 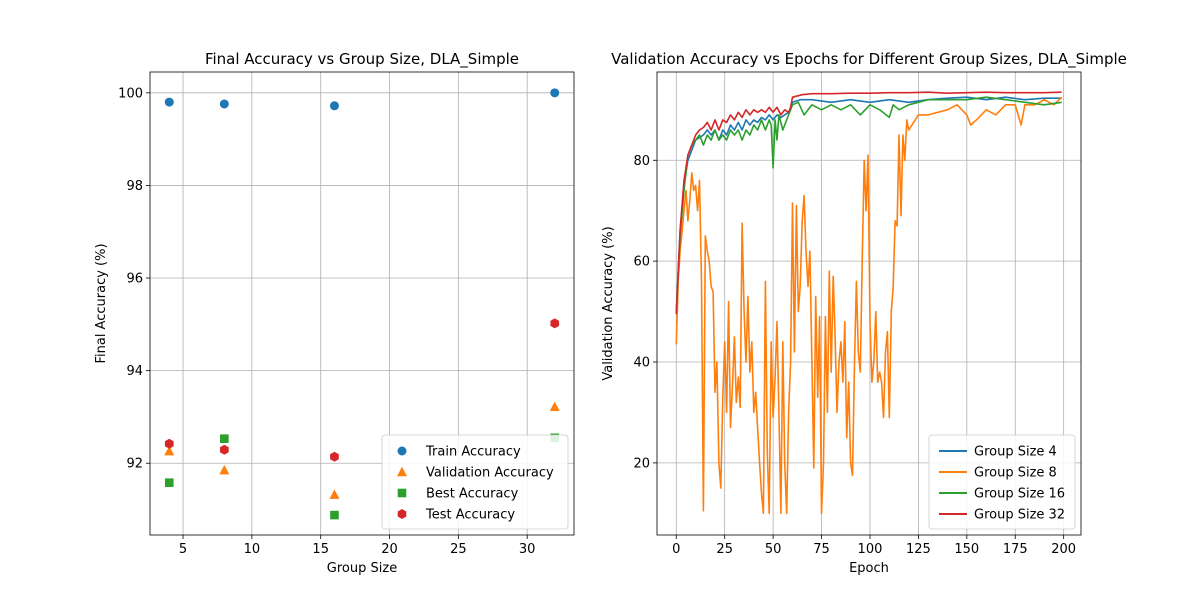 What do you see at coordinates (1019, 515) in the screenshot?
I see `legend-entry: Group Size 32` at bounding box center [1019, 515].